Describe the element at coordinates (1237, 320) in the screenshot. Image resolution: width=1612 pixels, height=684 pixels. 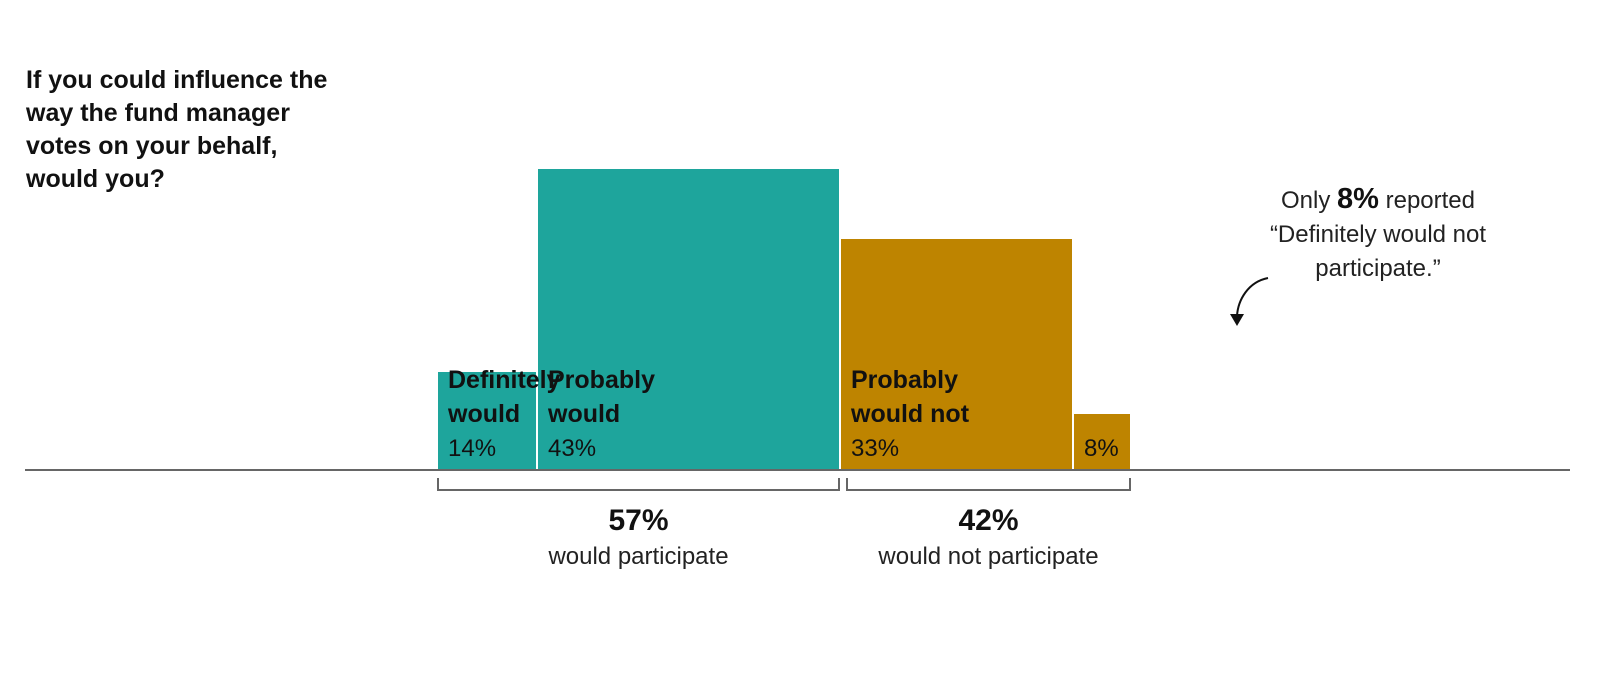
I see `annotation-arrowhead-icon` at that location.